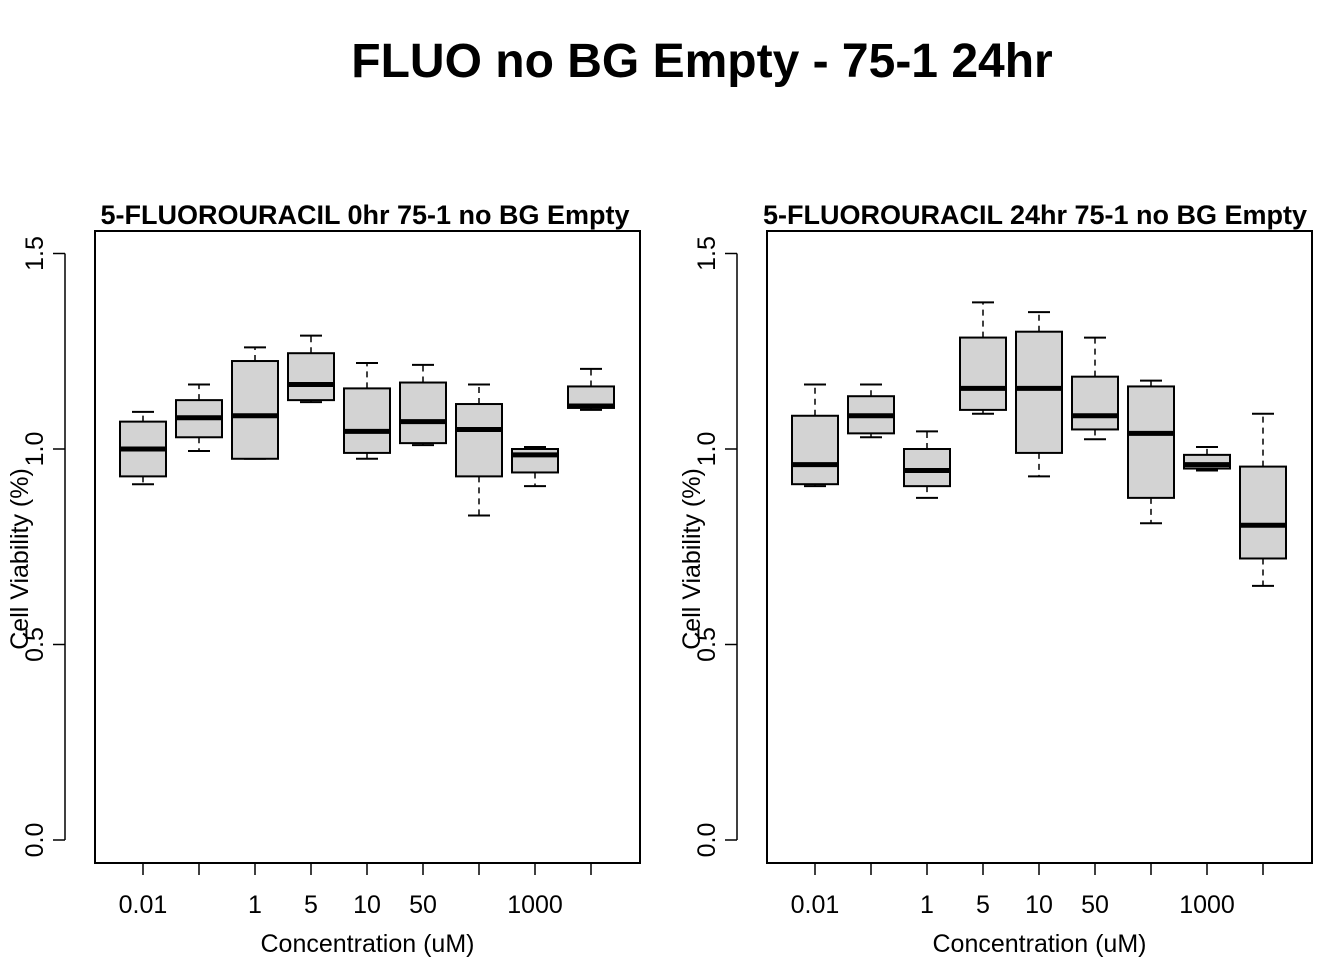 This screenshot has width=1344, height=960. Describe the element at coordinates (364, 215) in the screenshot. I see `panel-title: 5-FLUOROURACIL 0hr 75-1 no BG Empty` at that location.